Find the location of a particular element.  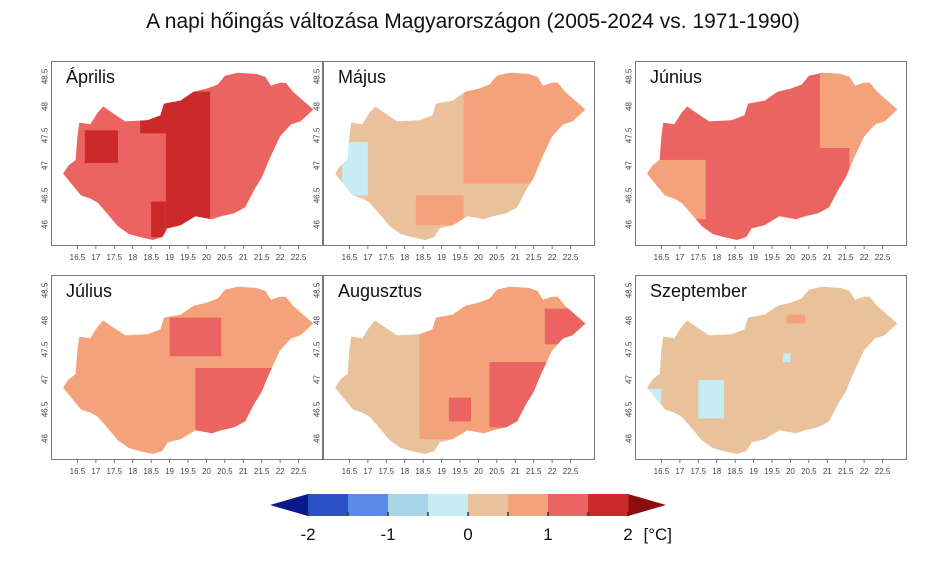

legend-colorbar: -2 -1 0 1 2 [°C] is located at coordinates (471, 519).